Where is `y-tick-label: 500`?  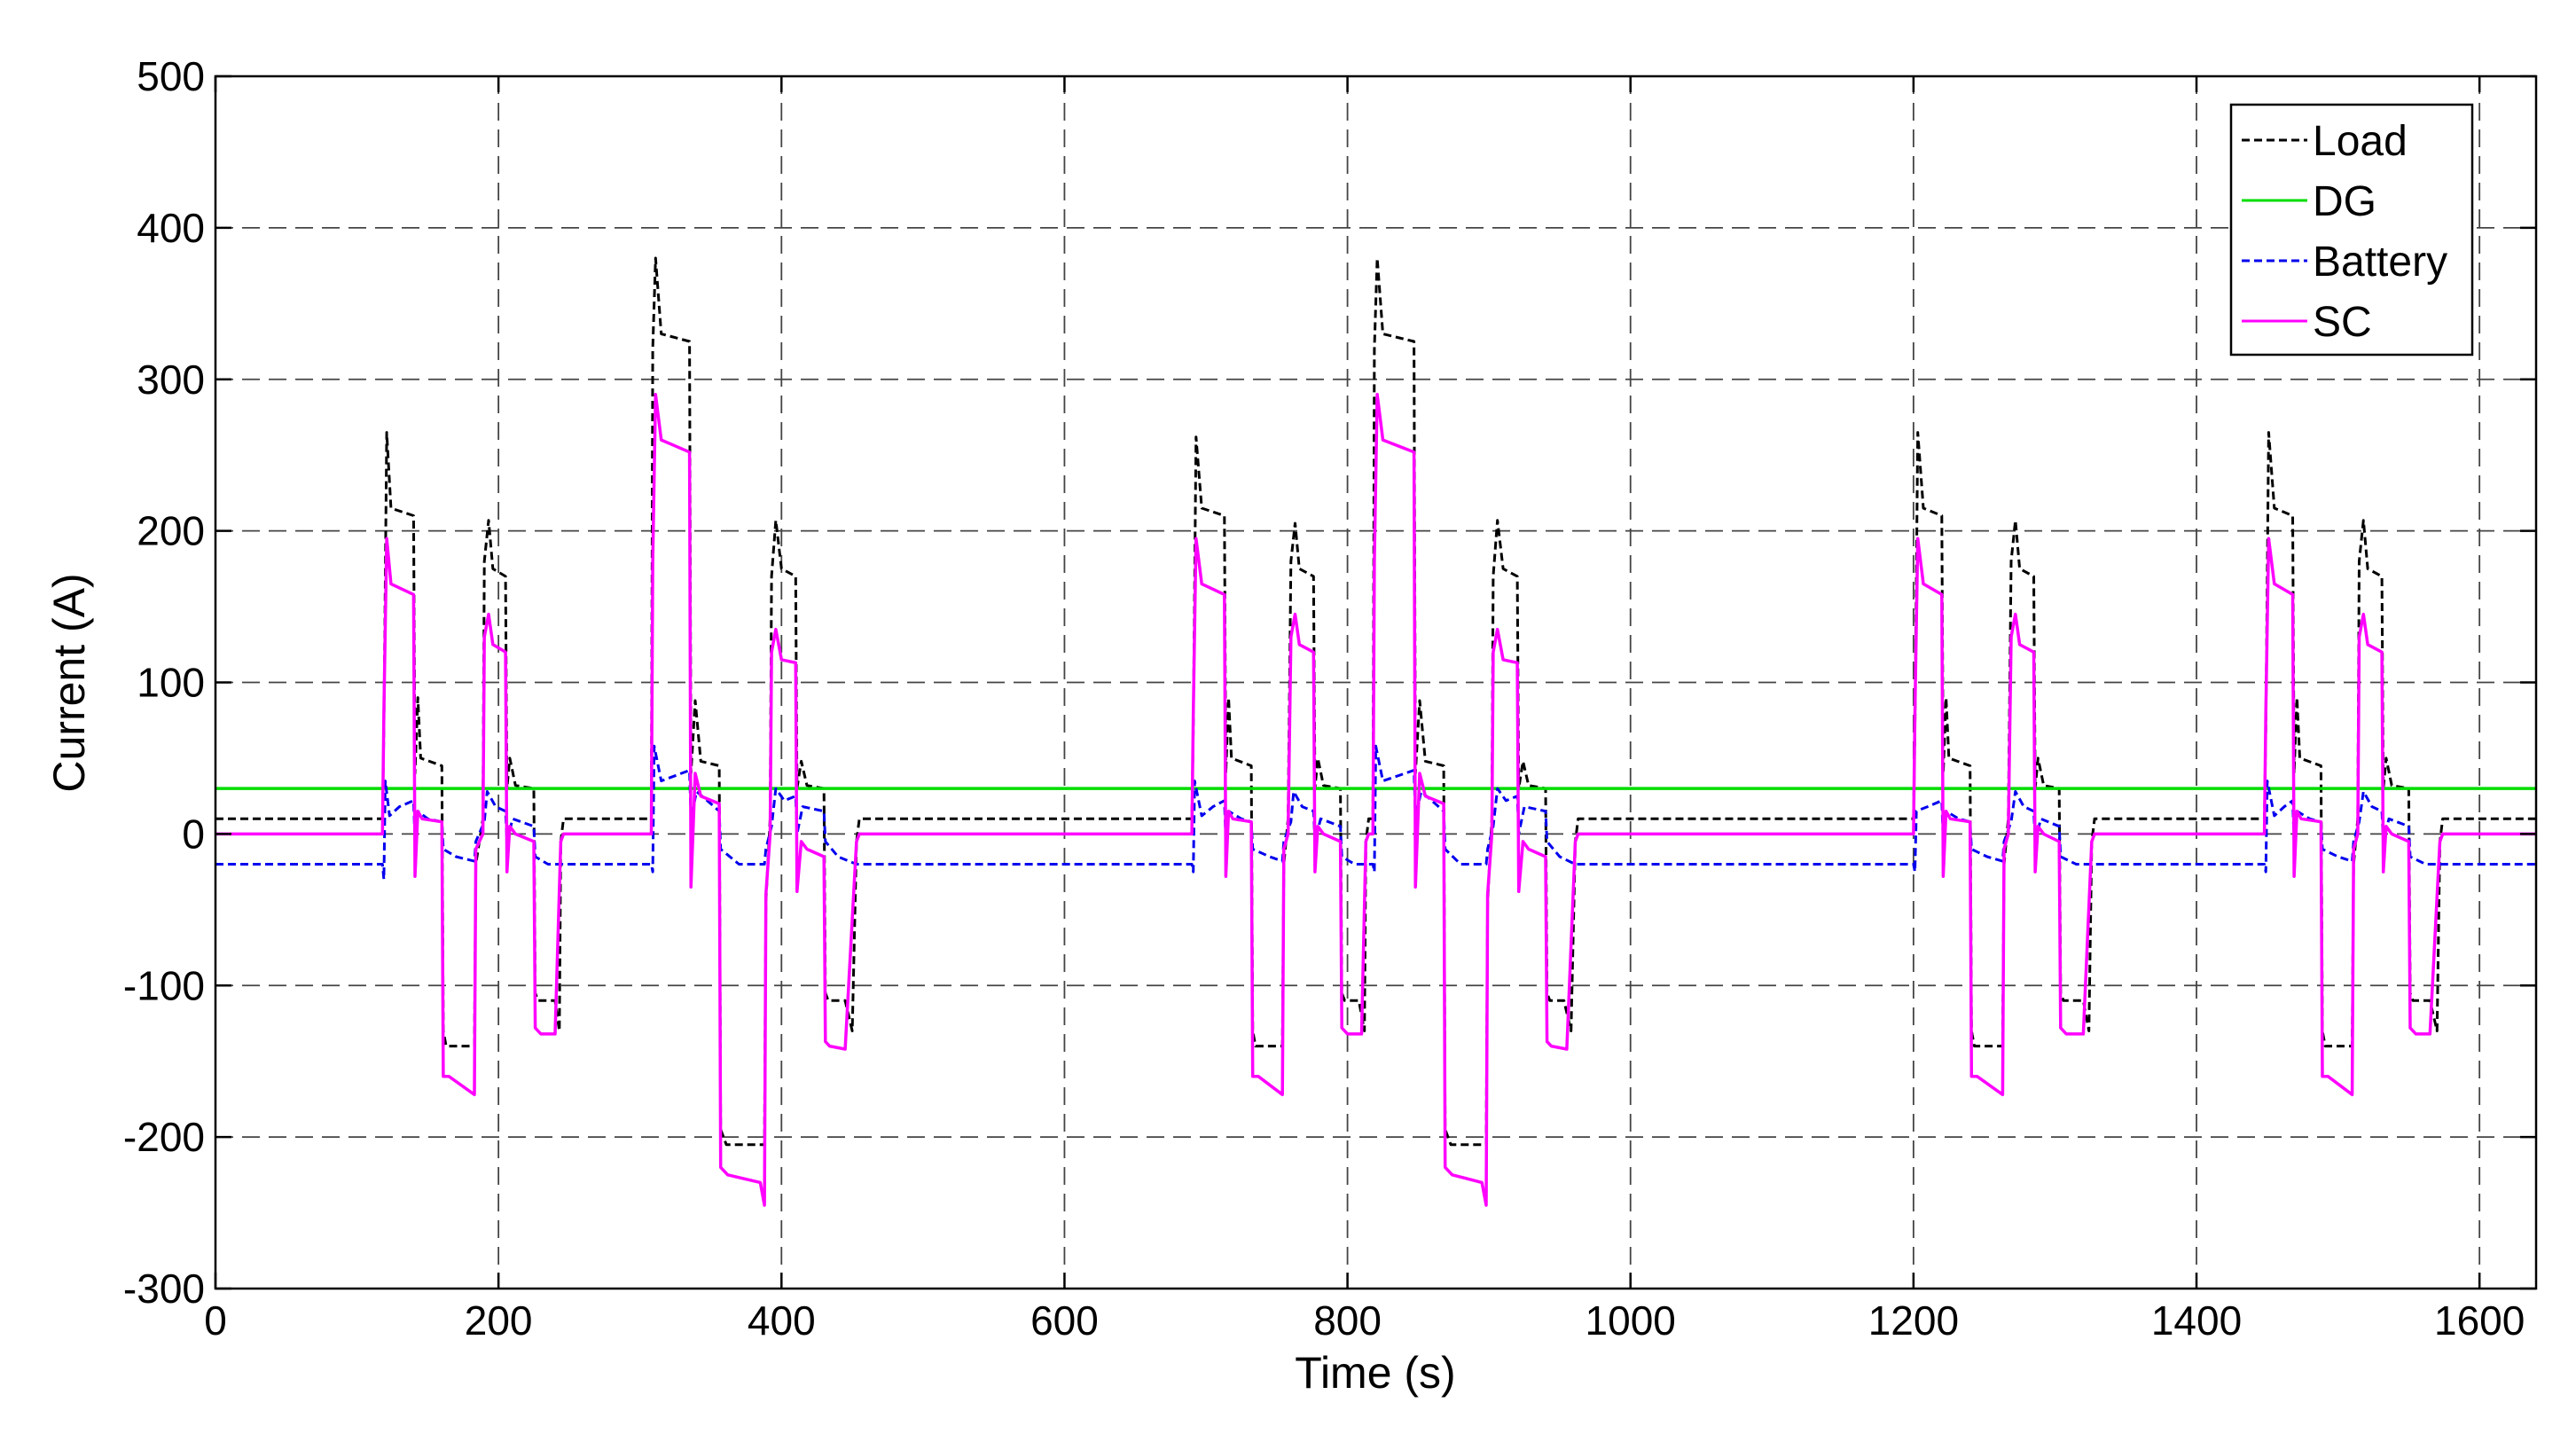
y-tick-label: 500 is located at coordinates (171, 76).